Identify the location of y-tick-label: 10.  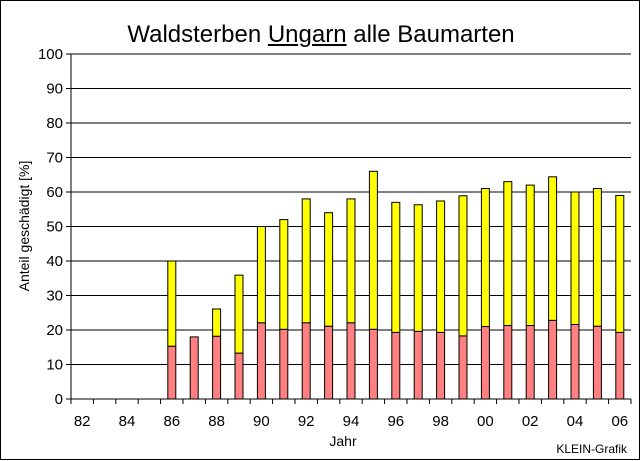
(54, 365).